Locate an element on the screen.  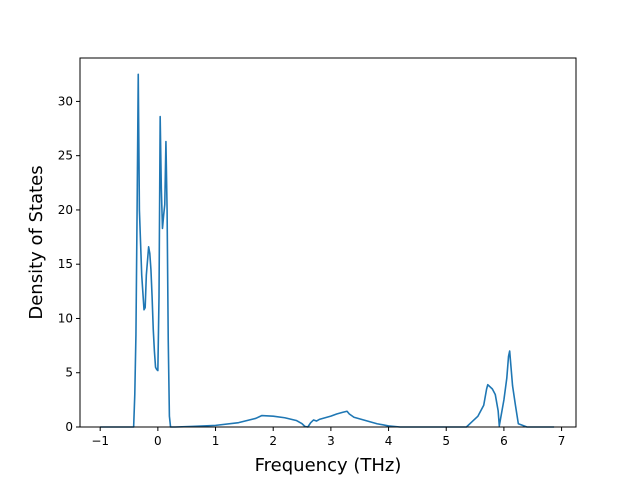
x-tick-label: 7 is located at coordinates (562, 441).